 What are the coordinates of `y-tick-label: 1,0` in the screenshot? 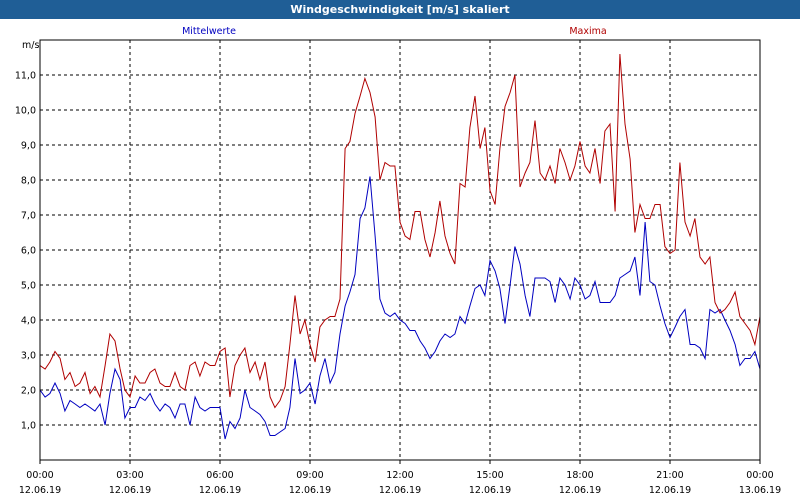 It's located at (28, 426).